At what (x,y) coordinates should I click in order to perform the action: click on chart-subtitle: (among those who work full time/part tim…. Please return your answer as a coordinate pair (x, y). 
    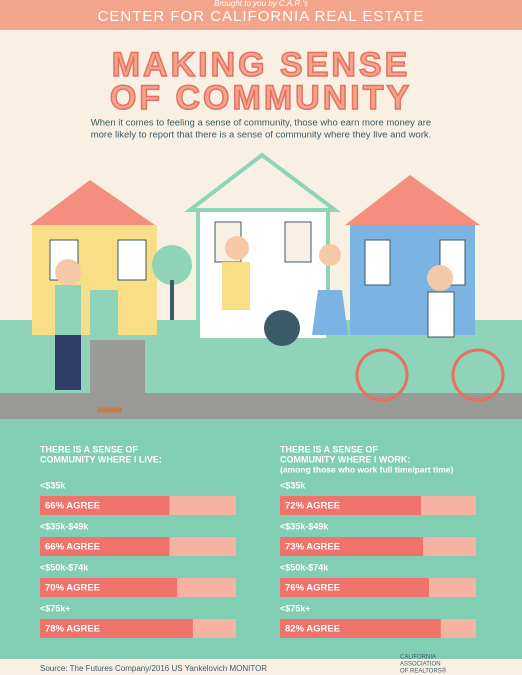
    Looking at the image, I should click on (366, 469).